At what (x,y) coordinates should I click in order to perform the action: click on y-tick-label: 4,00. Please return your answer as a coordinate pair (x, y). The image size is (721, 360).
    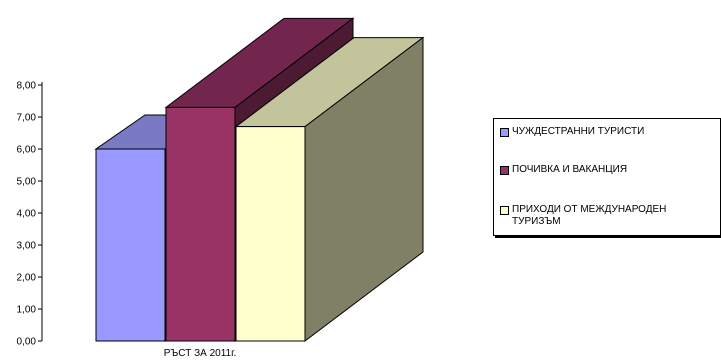
    Looking at the image, I should click on (27, 214).